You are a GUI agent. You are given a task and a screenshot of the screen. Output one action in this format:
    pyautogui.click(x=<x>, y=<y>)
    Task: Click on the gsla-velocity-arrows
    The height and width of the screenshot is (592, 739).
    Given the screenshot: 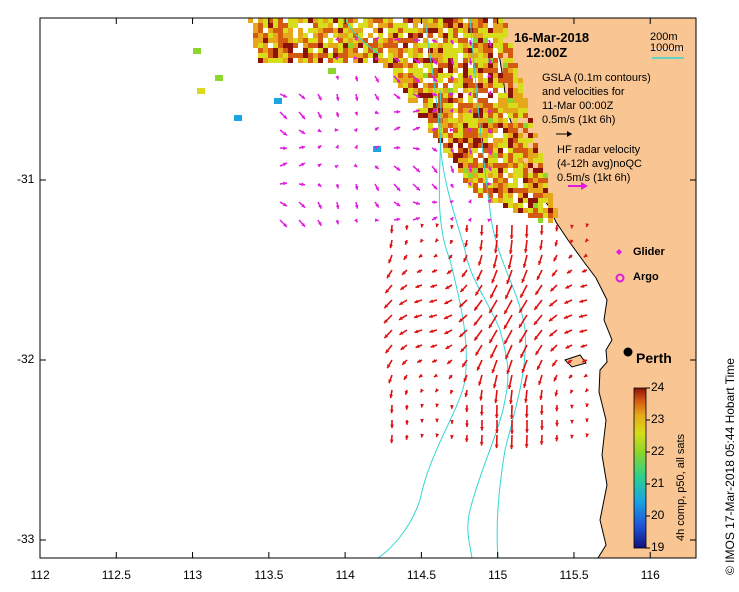 What is the action you would take?
    pyautogui.click(x=385, y=132)
    